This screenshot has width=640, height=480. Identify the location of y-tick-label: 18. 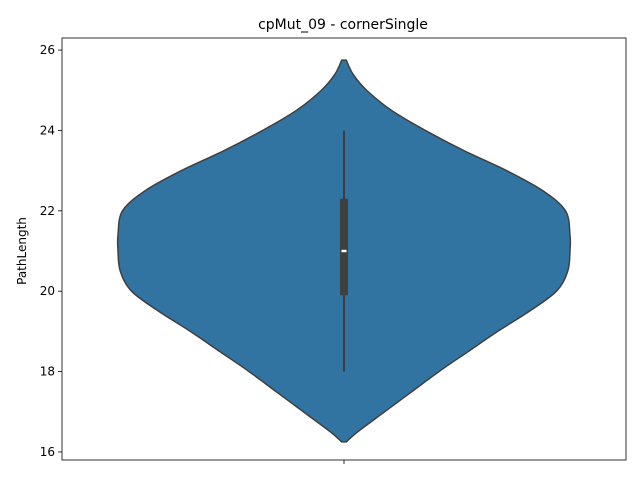
(47, 372).